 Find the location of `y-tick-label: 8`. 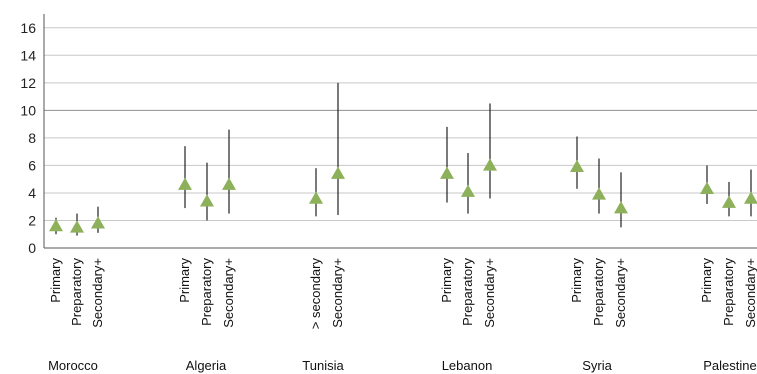

y-tick-label: 8 is located at coordinates (32, 138).